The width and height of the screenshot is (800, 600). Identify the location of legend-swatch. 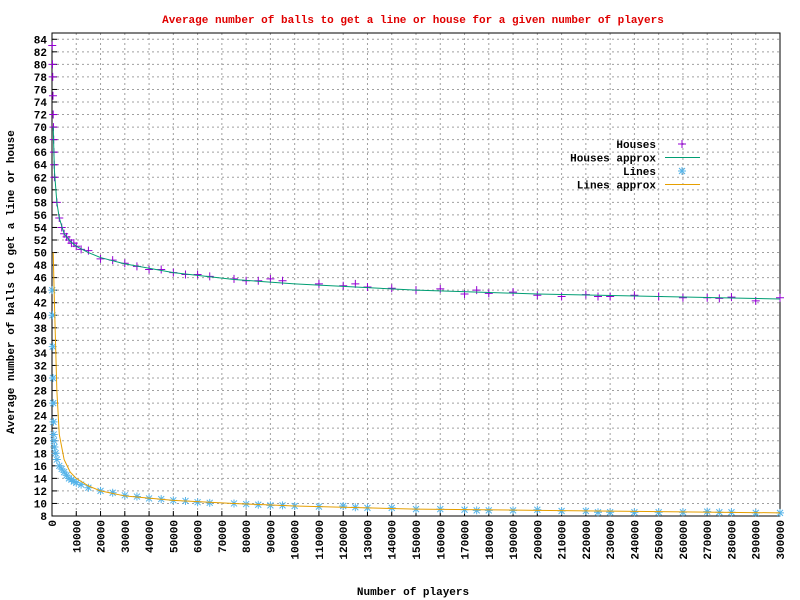
(682, 144).